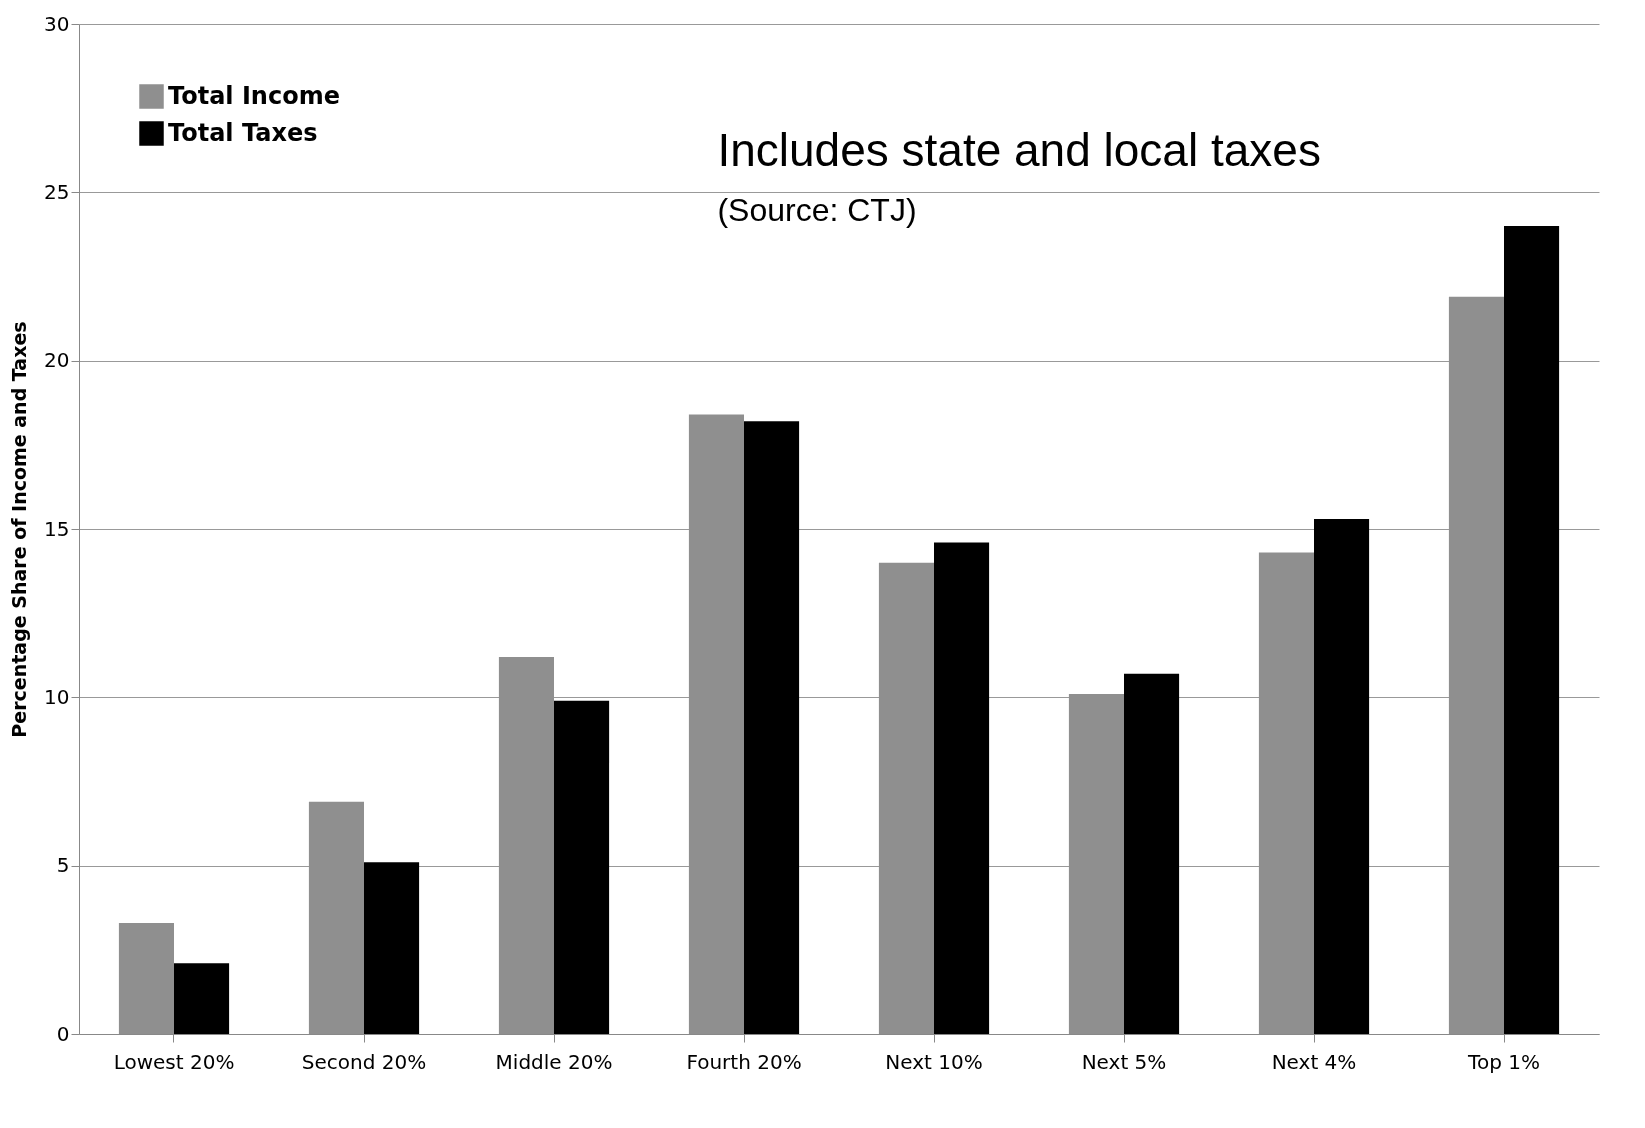  I want to click on y-tick-label: 5, so click(63, 865).